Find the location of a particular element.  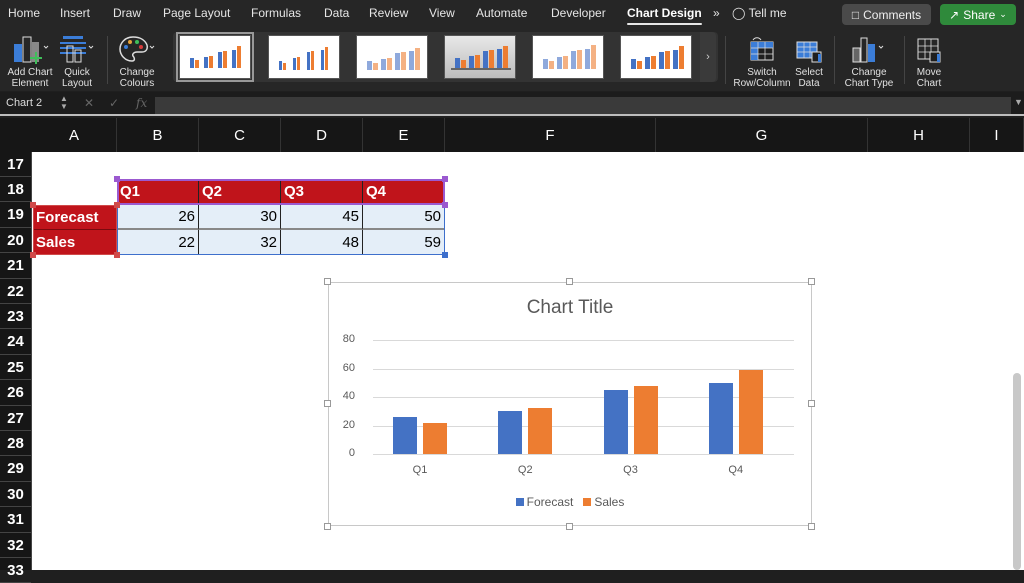

switch-row-column-button: Switch Row/Column is located at coordinates (762, 60).